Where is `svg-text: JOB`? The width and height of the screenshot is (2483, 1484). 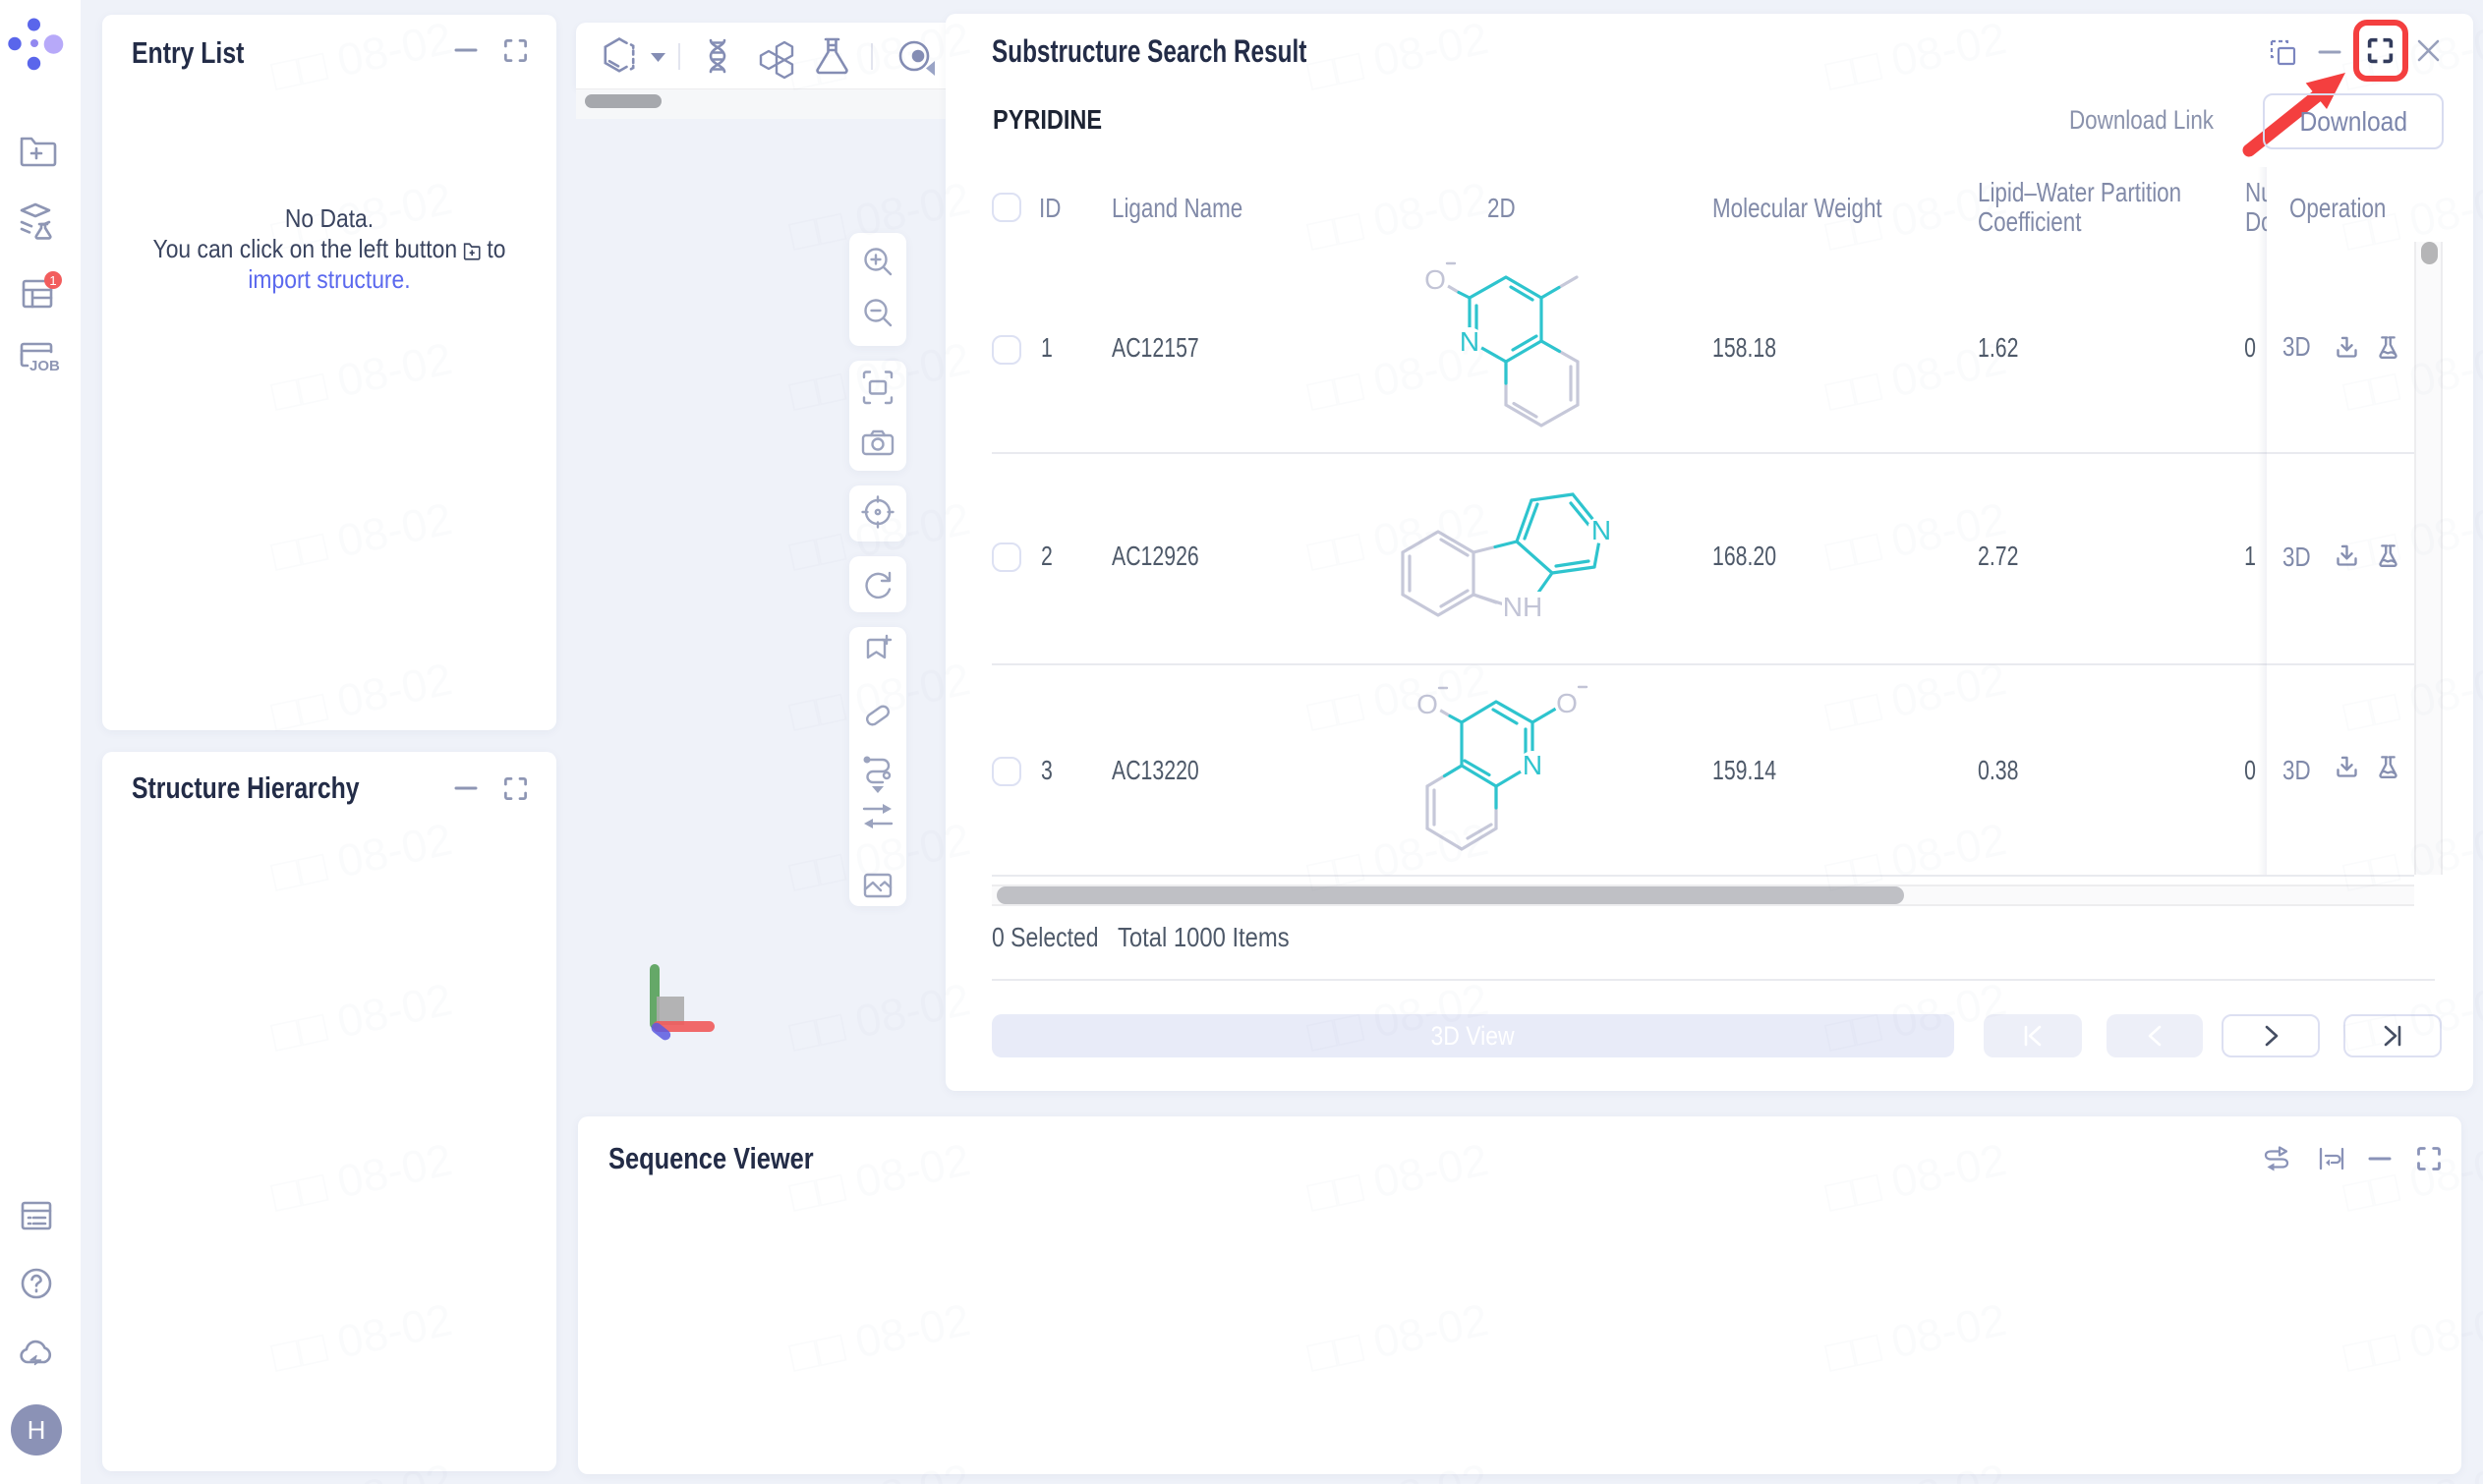
svg-text: JOB is located at coordinates (44, 366).